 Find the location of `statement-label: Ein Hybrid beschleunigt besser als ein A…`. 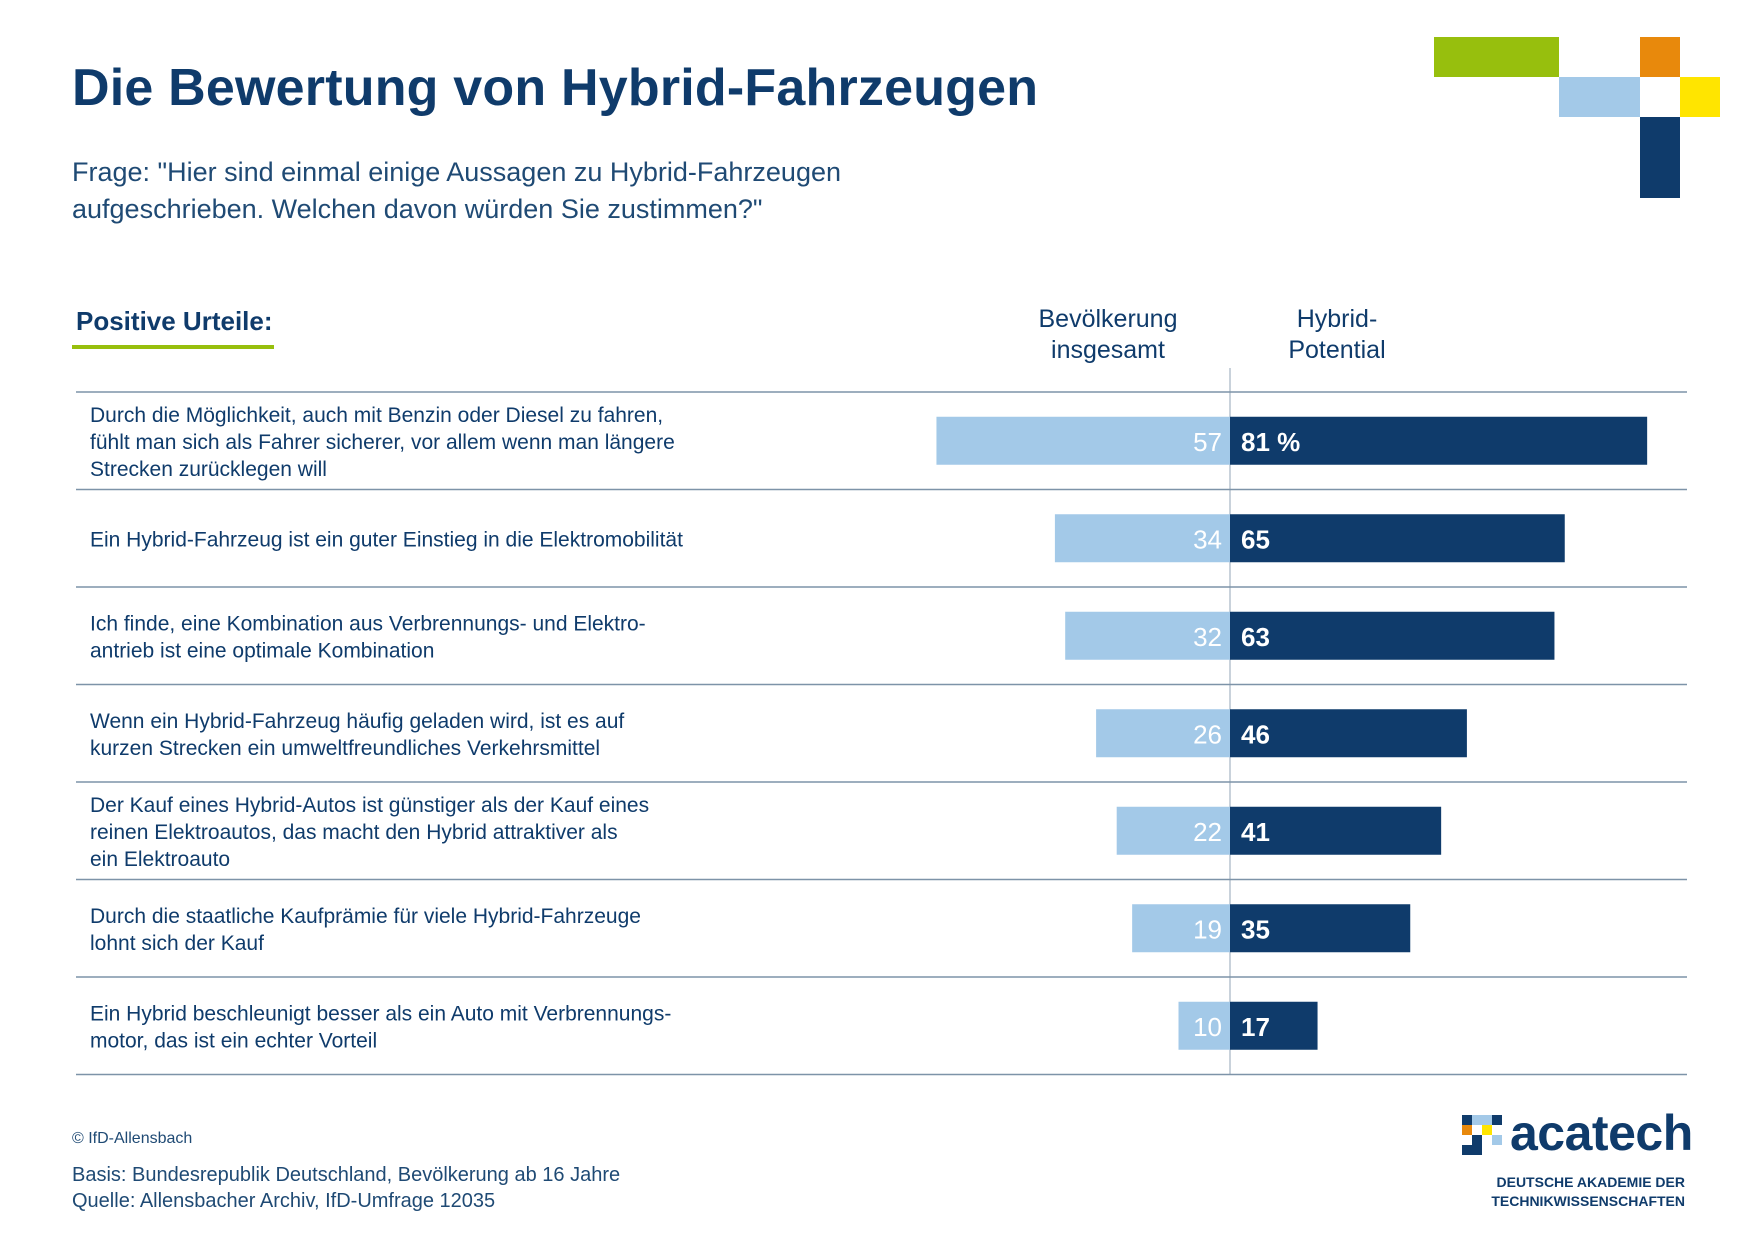

statement-label: Ein Hybrid beschleunigt besser als ein A… is located at coordinates (380, 1027).